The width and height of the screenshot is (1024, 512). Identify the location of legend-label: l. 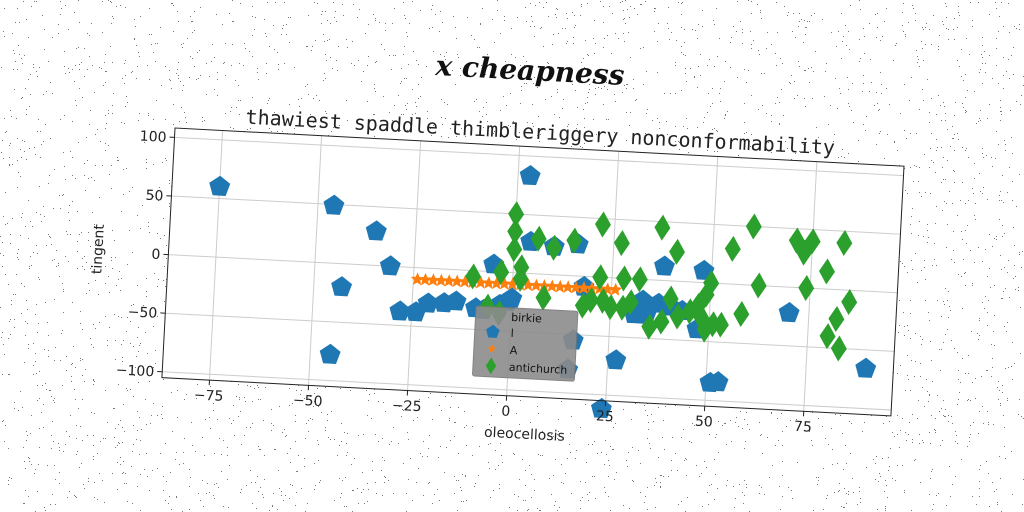
(512, 333).